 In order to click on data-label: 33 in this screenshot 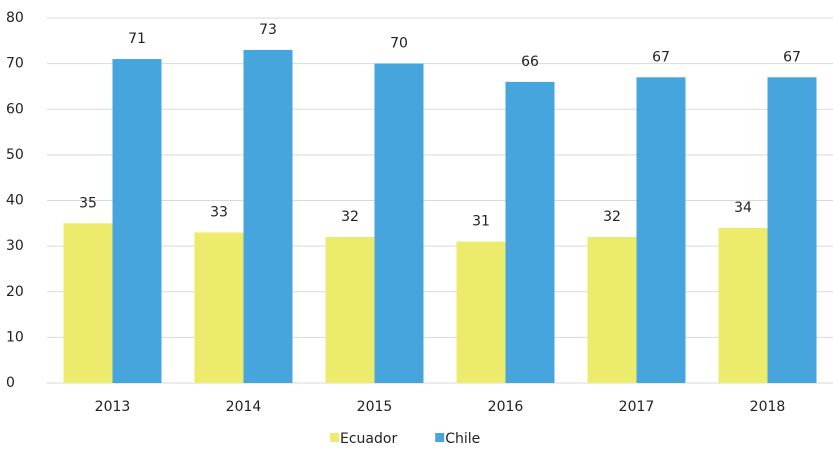, I will do `click(219, 212)`.